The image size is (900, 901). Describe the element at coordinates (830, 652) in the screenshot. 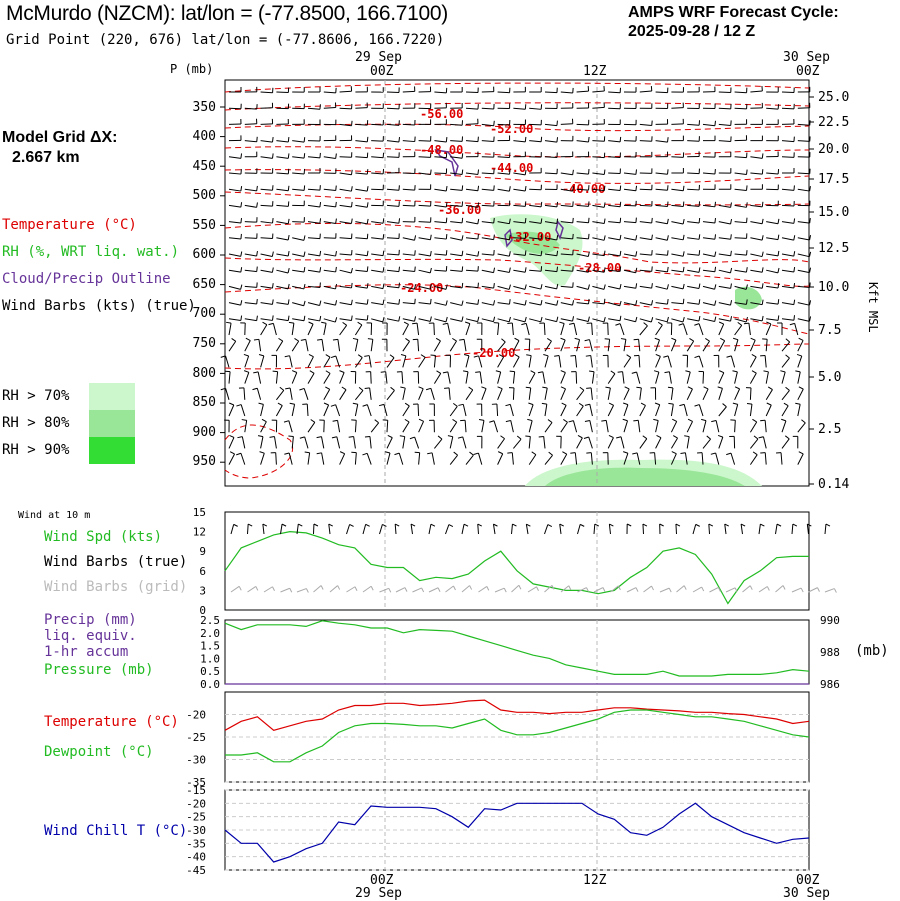

I see `pressure-y-label: 988` at that location.